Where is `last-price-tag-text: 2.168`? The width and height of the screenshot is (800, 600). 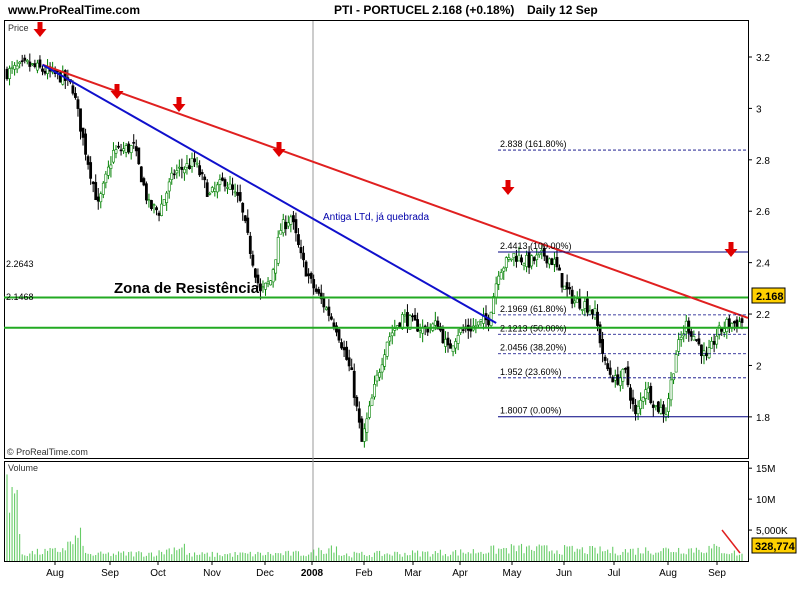
last-price-tag-text: 2.168 is located at coordinates (770, 297).